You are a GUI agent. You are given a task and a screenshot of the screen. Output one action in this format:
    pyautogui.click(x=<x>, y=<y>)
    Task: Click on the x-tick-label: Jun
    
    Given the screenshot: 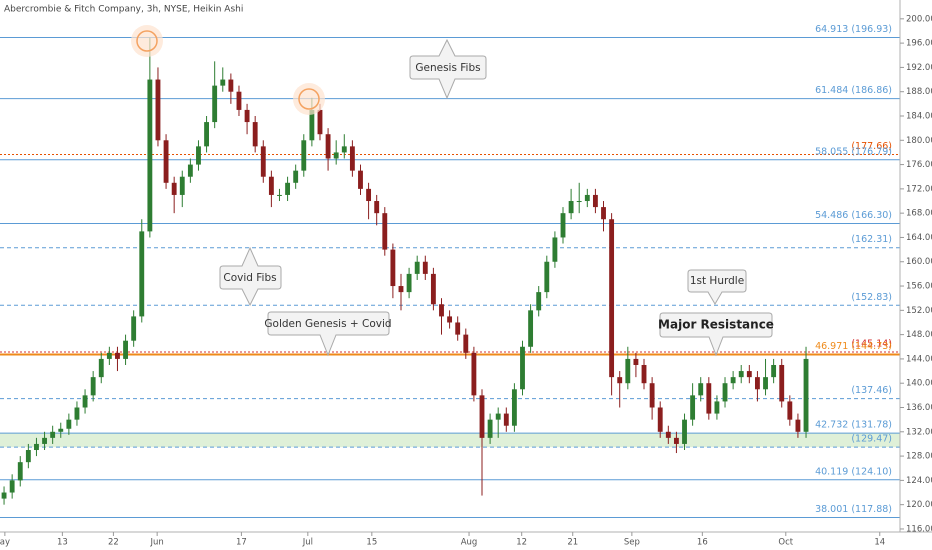 What is the action you would take?
    pyautogui.click(x=157, y=543)
    